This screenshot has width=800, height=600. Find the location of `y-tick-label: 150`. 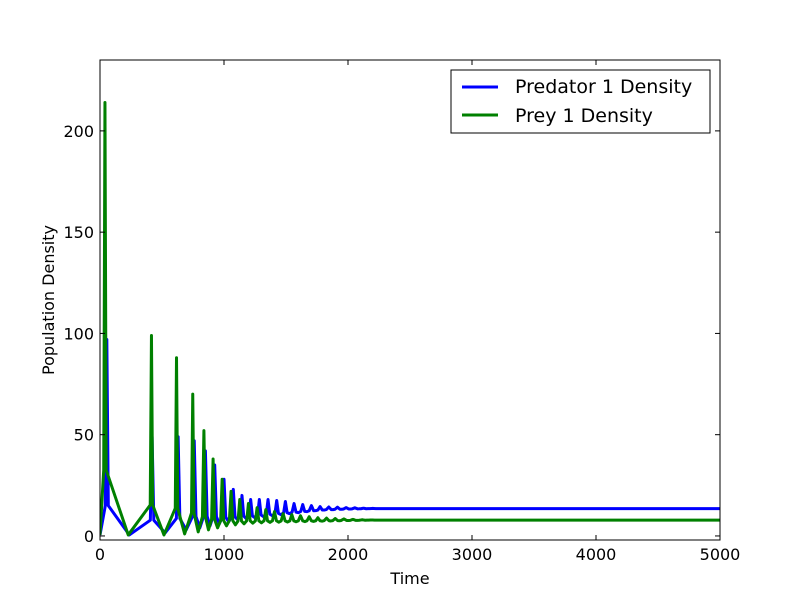

y-tick-label: 150 is located at coordinates (78, 232).